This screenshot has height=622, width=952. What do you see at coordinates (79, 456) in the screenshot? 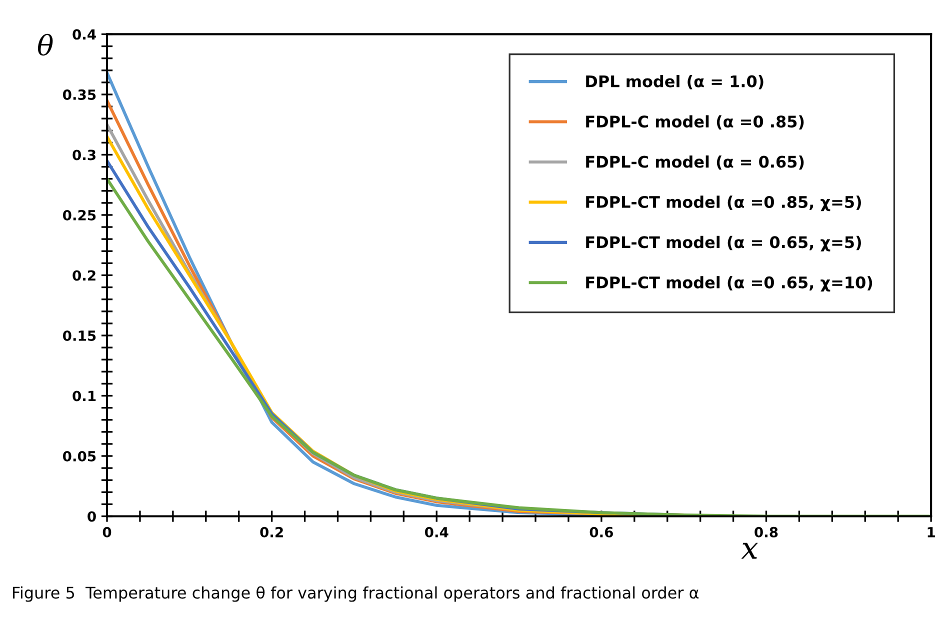
I see `y-tick-label: 0.05` at bounding box center [79, 456].